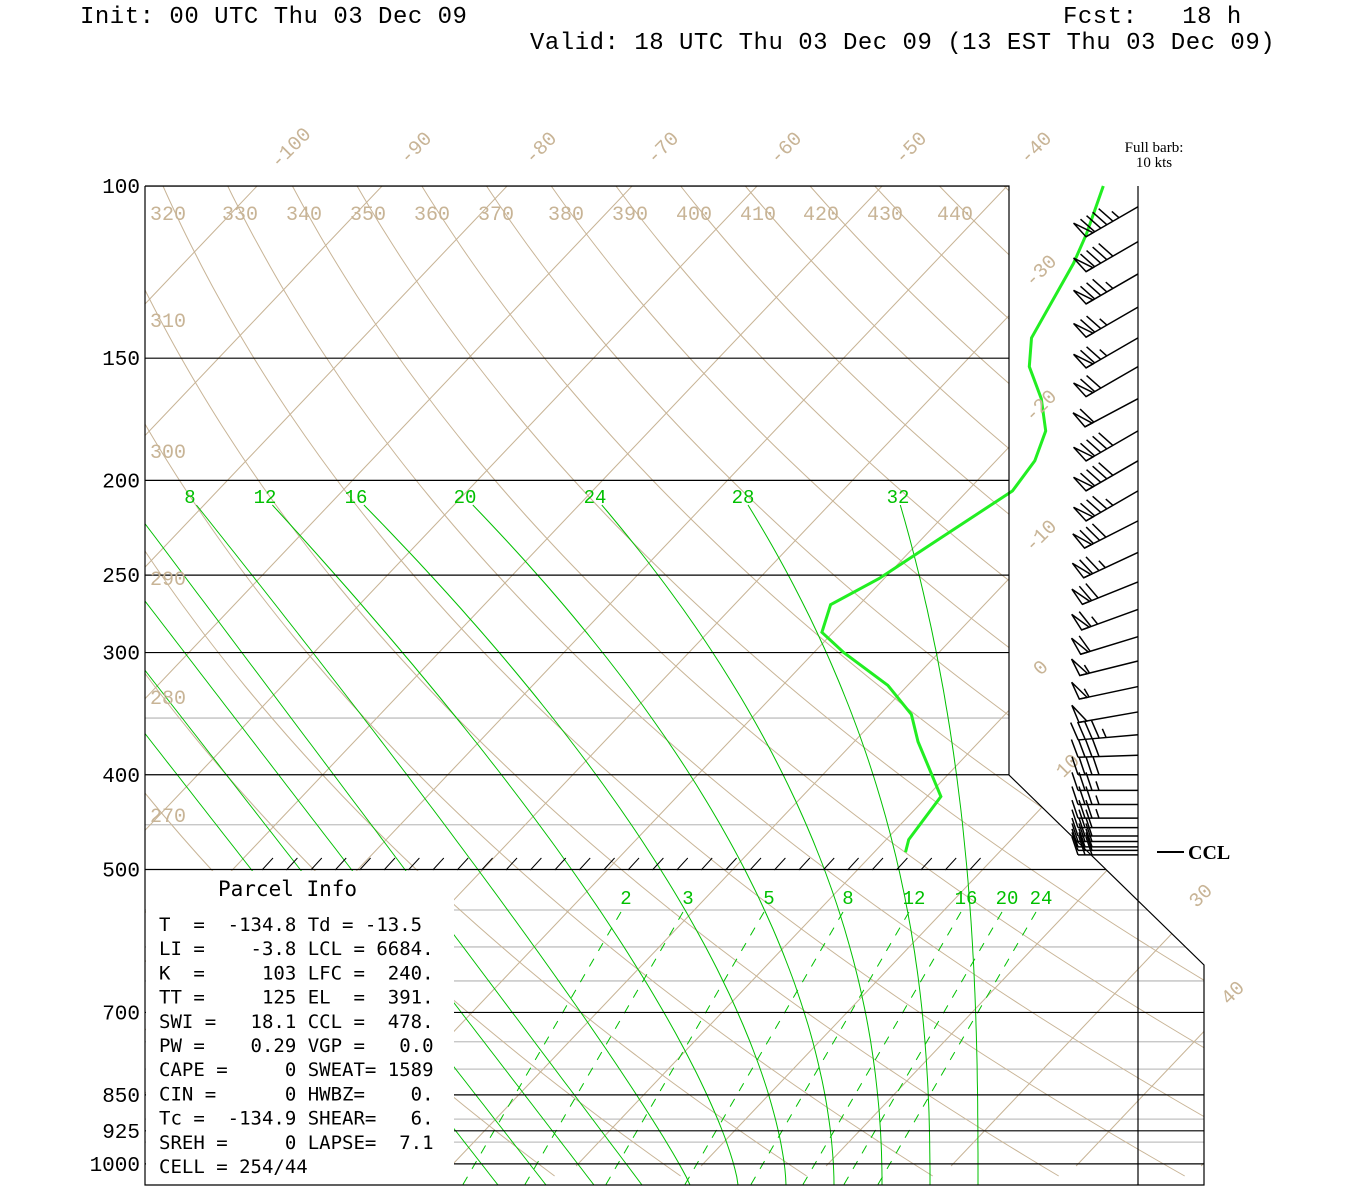 The image size is (1350, 1200). Describe the element at coordinates (1037, 149) in the screenshot. I see `isotherm-label: -40` at that location.